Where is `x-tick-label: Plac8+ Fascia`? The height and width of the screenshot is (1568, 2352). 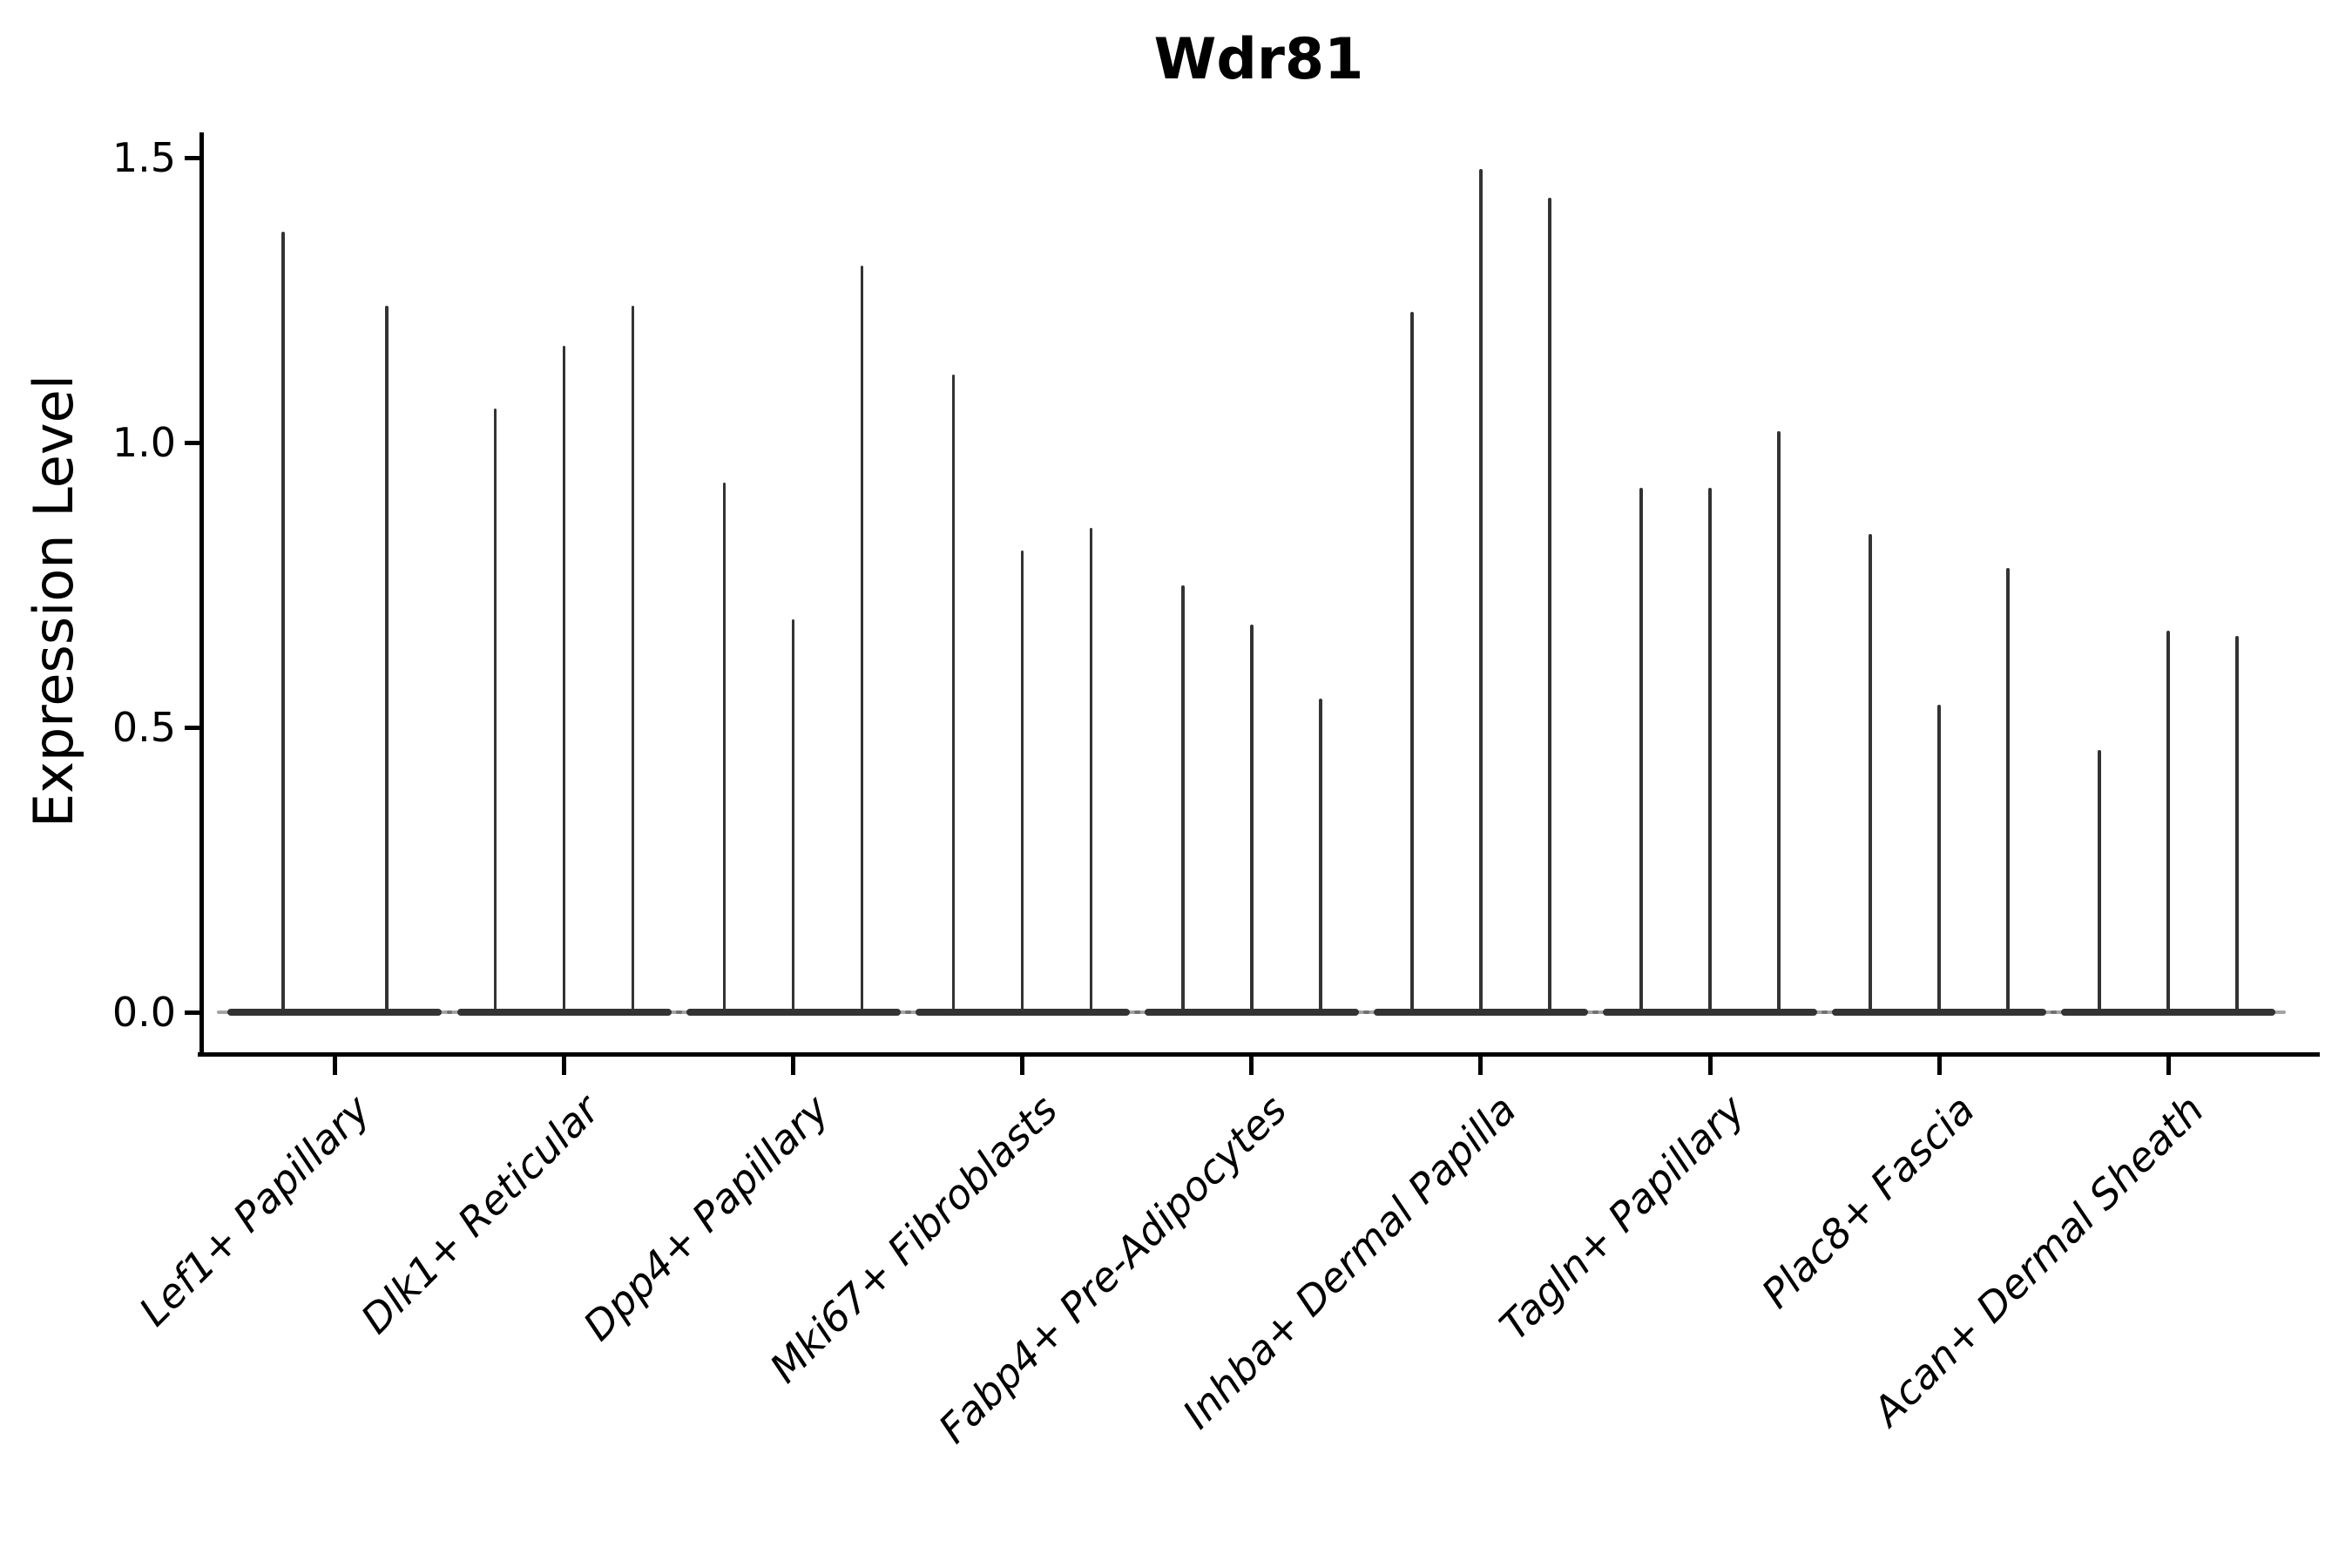 x-tick-label: Plac8+ Fascia is located at coordinates (1868, 1201).